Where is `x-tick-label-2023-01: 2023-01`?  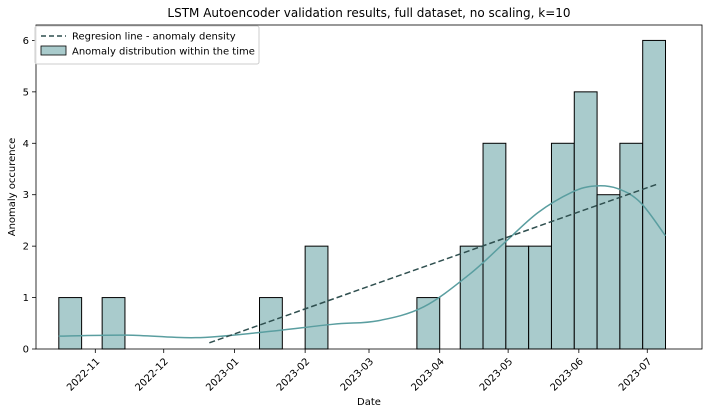 x-tick-label-2023-01: 2023-01 is located at coordinates (222, 374).